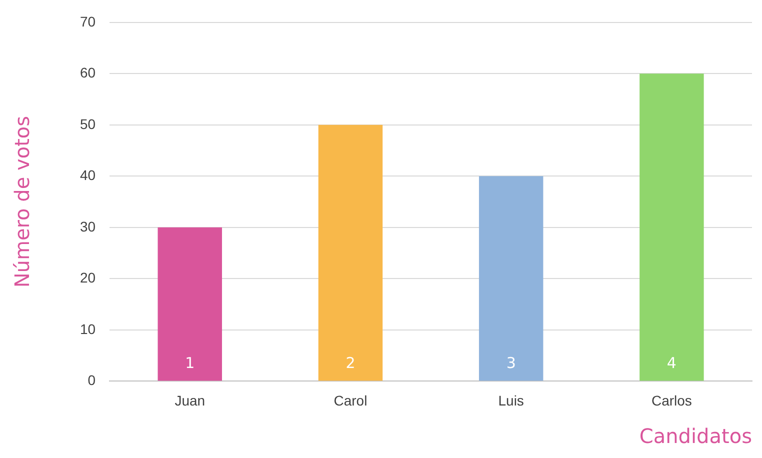 Image resolution: width=762 pixels, height=458 pixels. Describe the element at coordinates (88, 21) in the screenshot. I see `y-tick-label: 70` at that location.